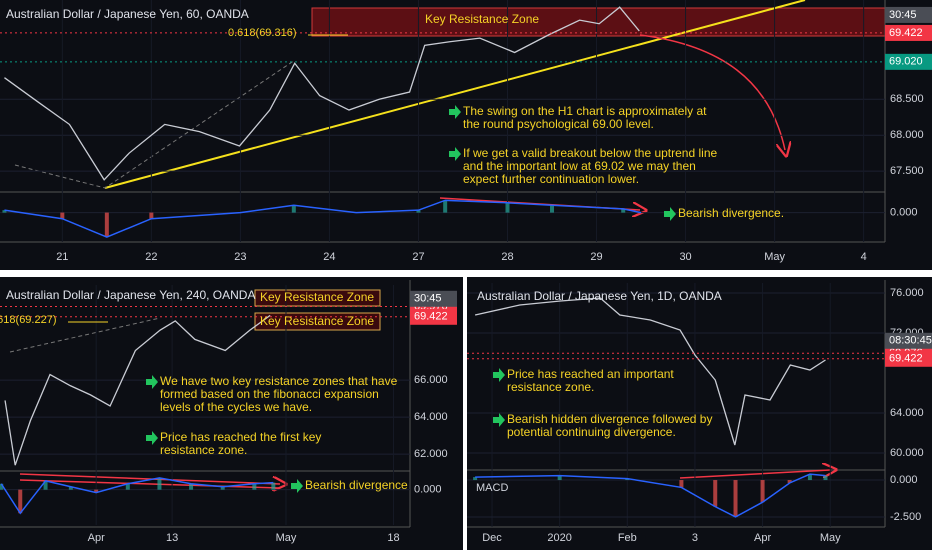 The width and height of the screenshot is (932, 550). Describe the element at coordinates (550, 387) in the screenshot. I see `annotation: resistance zone.` at that location.